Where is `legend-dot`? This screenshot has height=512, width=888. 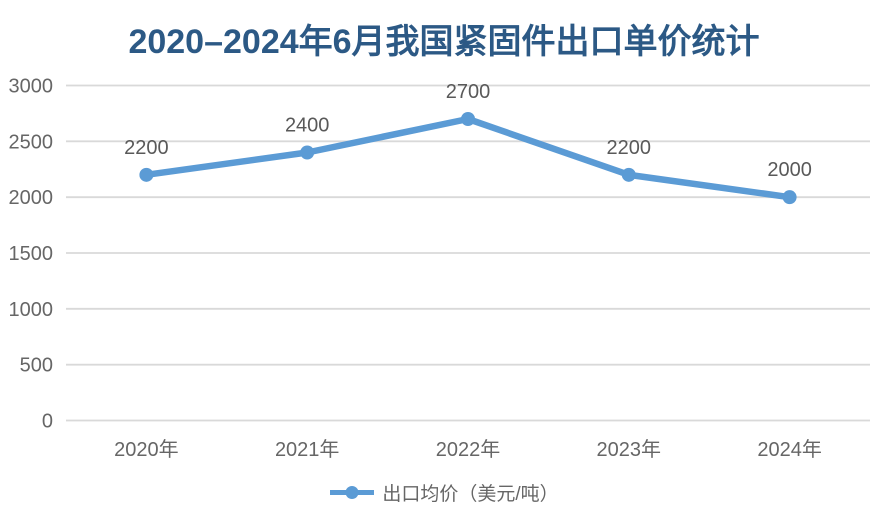 legend-dot is located at coordinates (352, 492).